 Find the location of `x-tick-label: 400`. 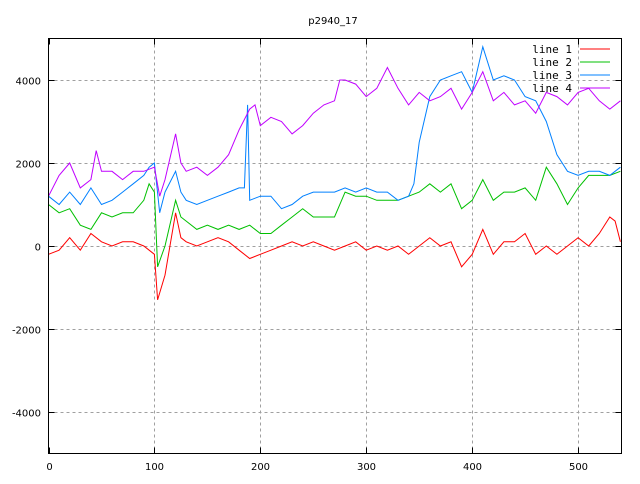

x-tick-label: 400 is located at coordinates (472, 467).